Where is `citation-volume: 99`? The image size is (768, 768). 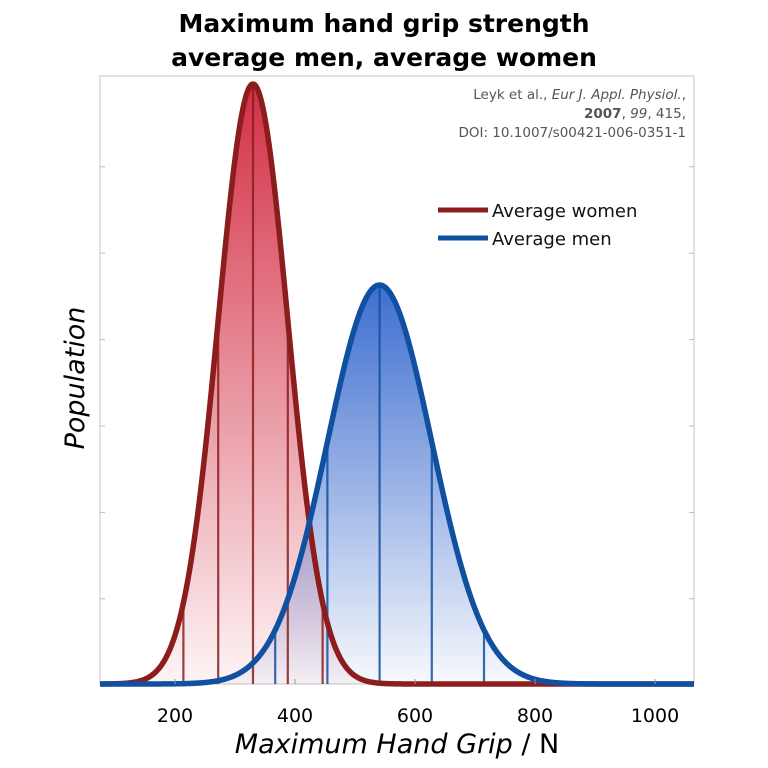
citation-volume: 99 is located at coordinates (638, 114).